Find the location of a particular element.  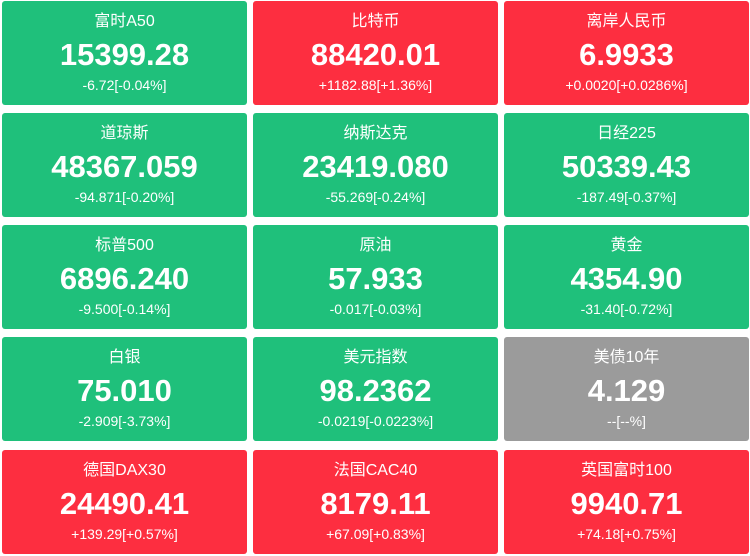

quote-name: 道琼斯 is located at coordinates (124, 133).